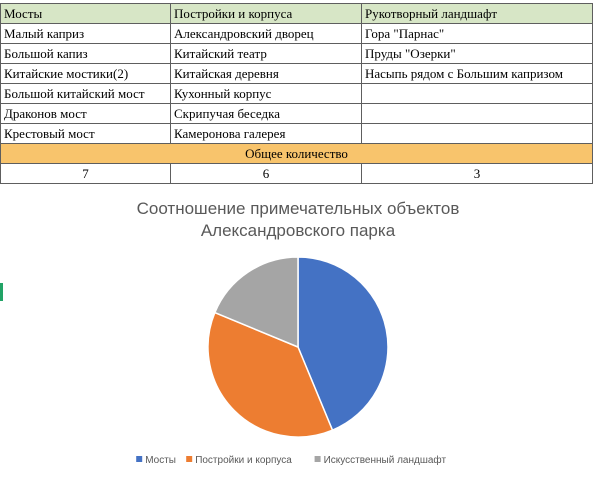 The image size is (596, 487). Describe the element at coordinates (477, 73) in the screenshot. I see `table-cell: Насыпь рядом с Большим капризом` at that location.